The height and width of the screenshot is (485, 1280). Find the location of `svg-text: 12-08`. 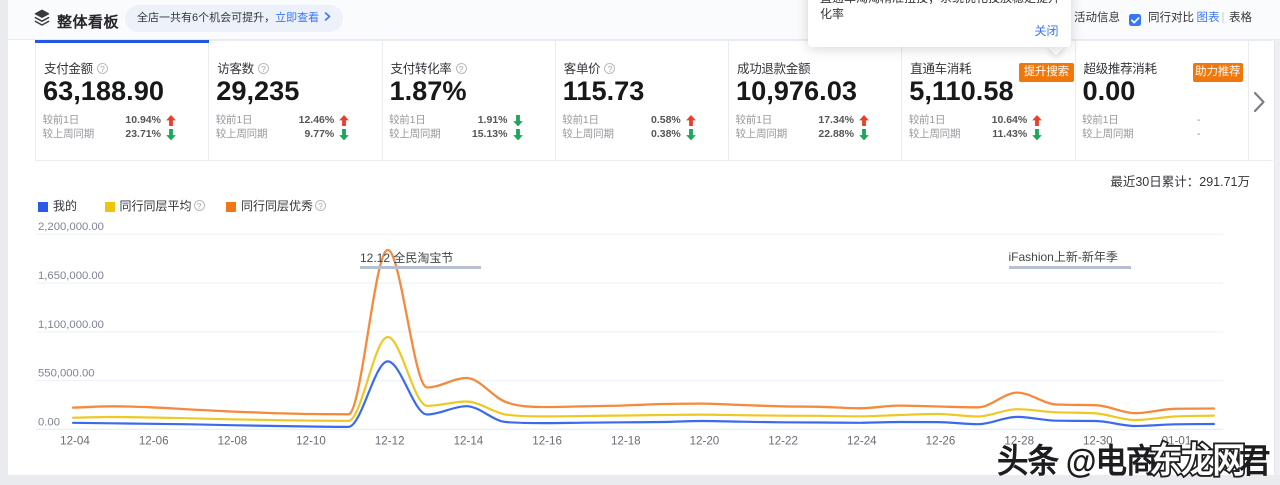

svg-text: 12-08 is located at coordinates (233, 441).